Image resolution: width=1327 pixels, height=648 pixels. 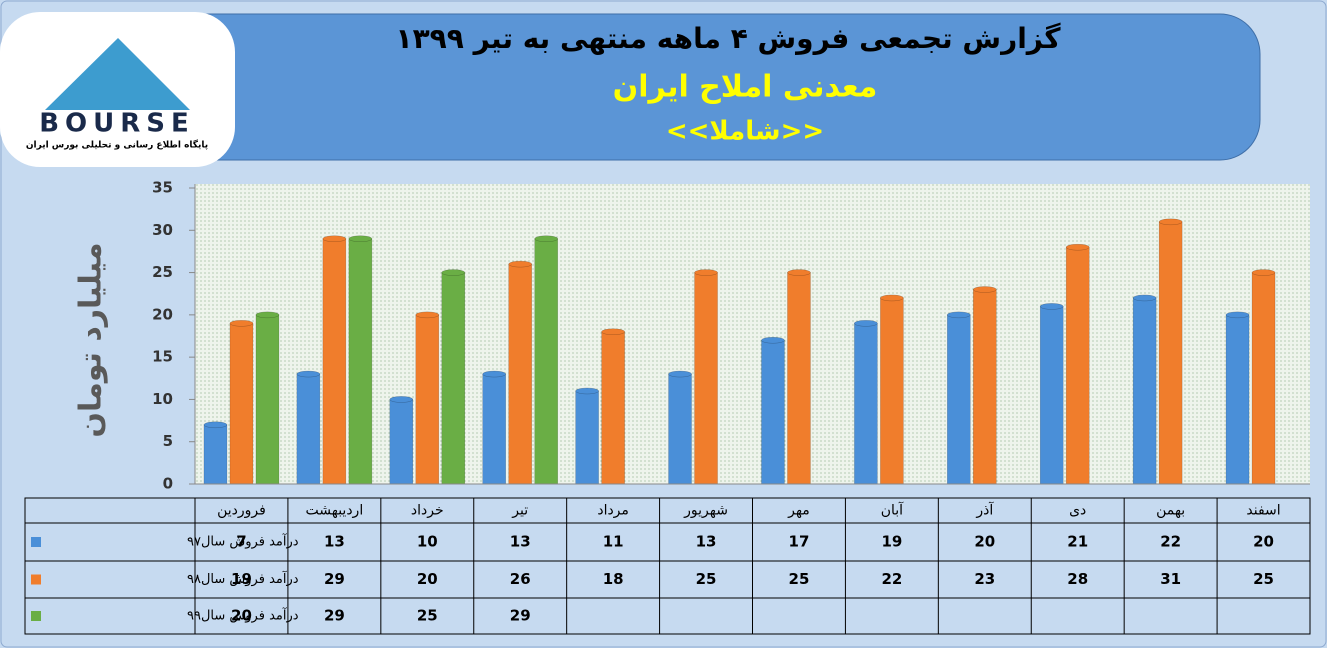 I want to click on legend-label: درآمد فروش سال۹۹, so click(x=243, y=615).